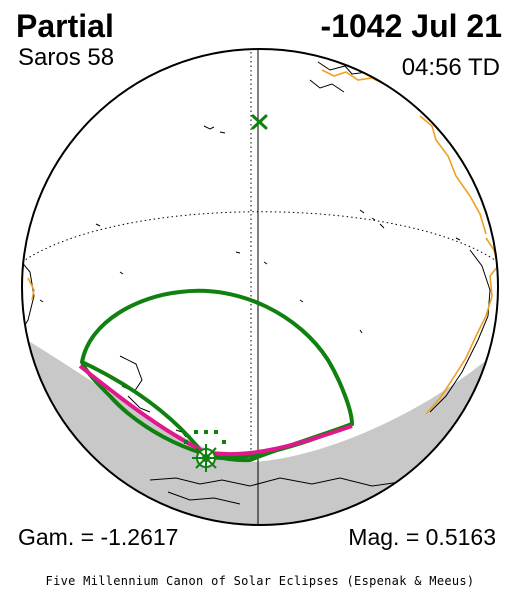 This screenshot has height=600, width=520. What do you see at coordinates (260, 237) in the screenshot?
I see `equator-line` at bounding box center [260, 237].